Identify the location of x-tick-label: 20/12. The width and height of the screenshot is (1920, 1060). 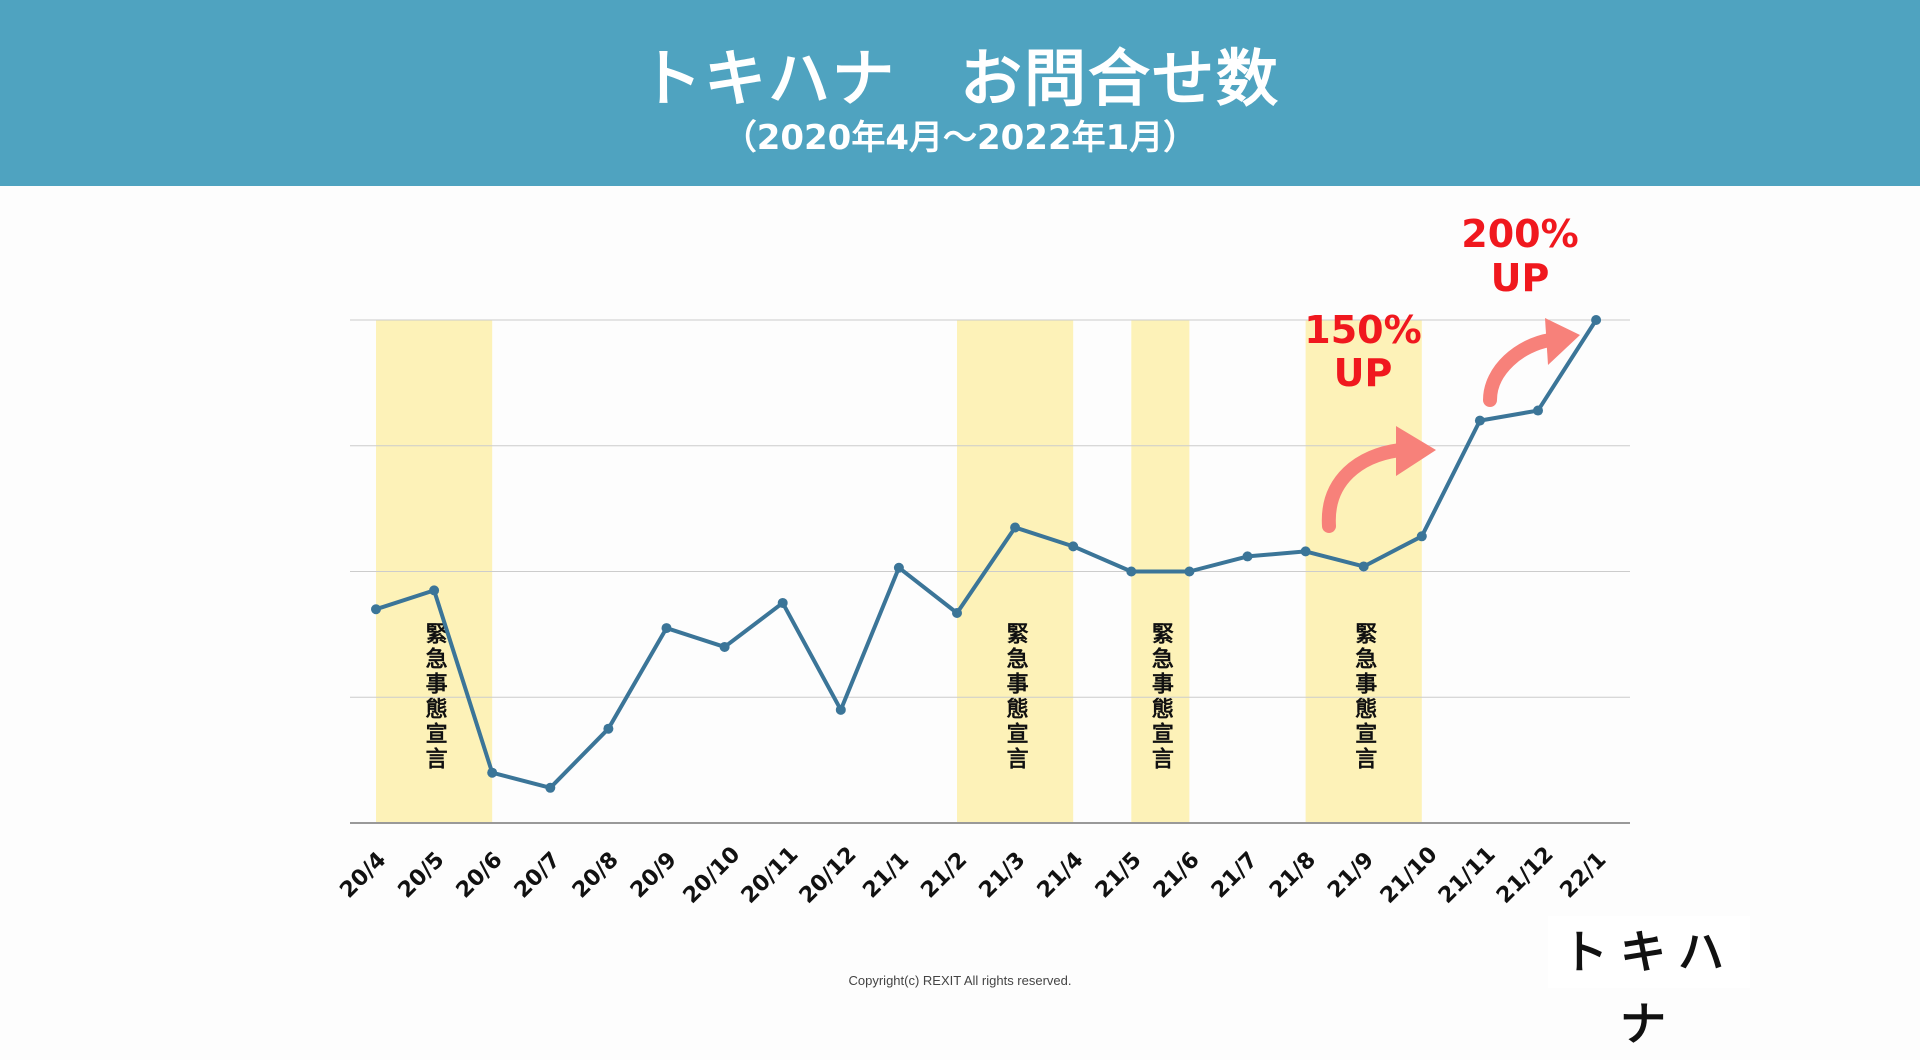
(828, 875).